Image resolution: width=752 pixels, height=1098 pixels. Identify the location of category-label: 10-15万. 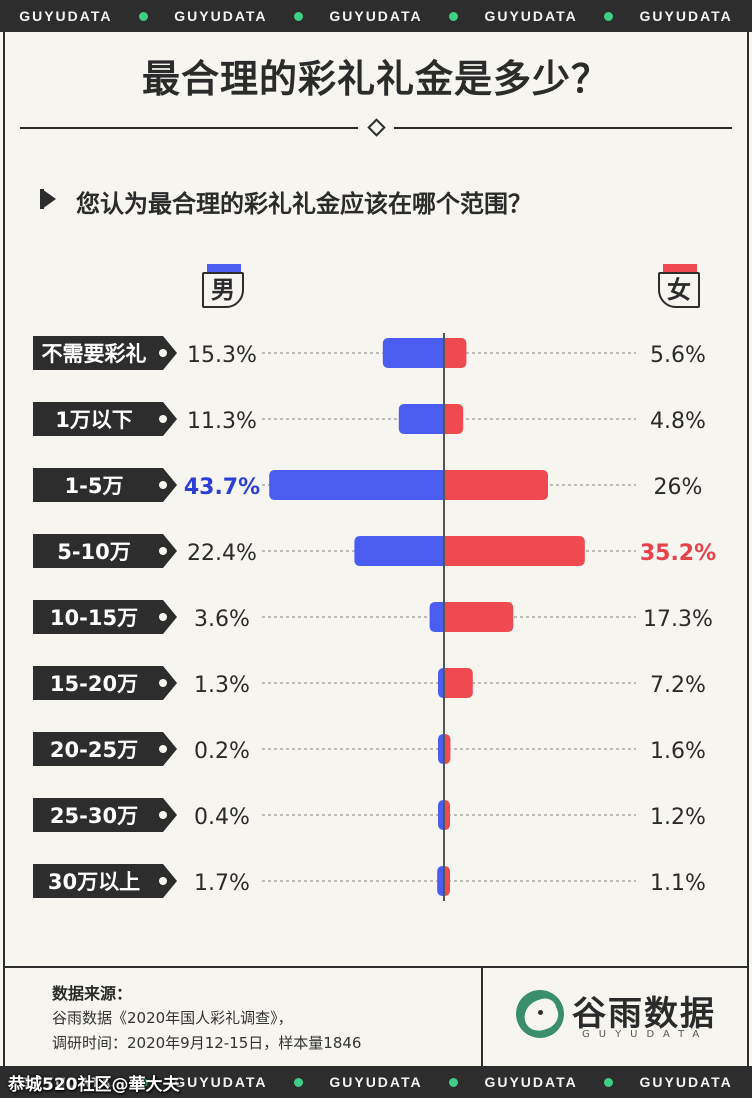
(94, 618).